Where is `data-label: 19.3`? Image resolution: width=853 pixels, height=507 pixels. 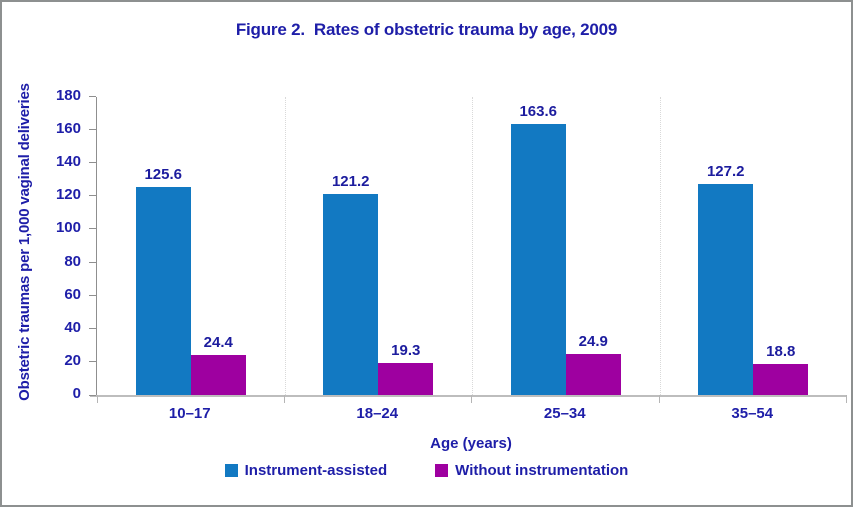
data-label: 19.3 is located at coordinates (406, 351).